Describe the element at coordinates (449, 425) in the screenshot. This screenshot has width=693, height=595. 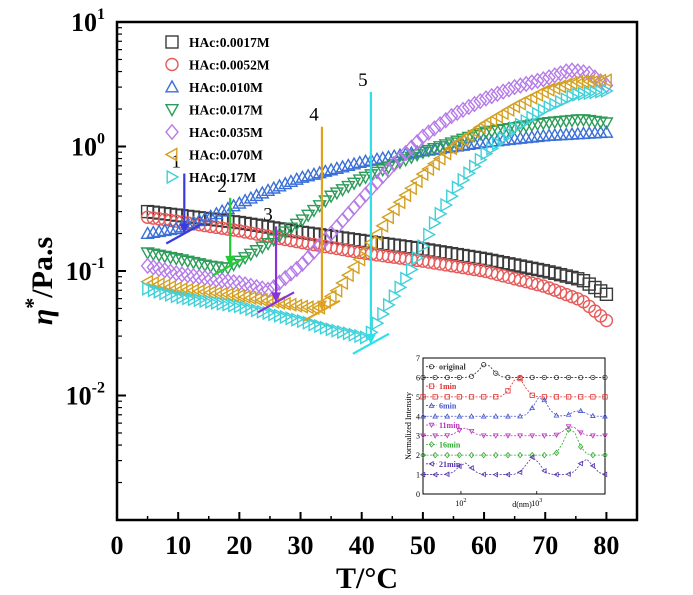
I see `inset-legend-label: 11min` at that location.